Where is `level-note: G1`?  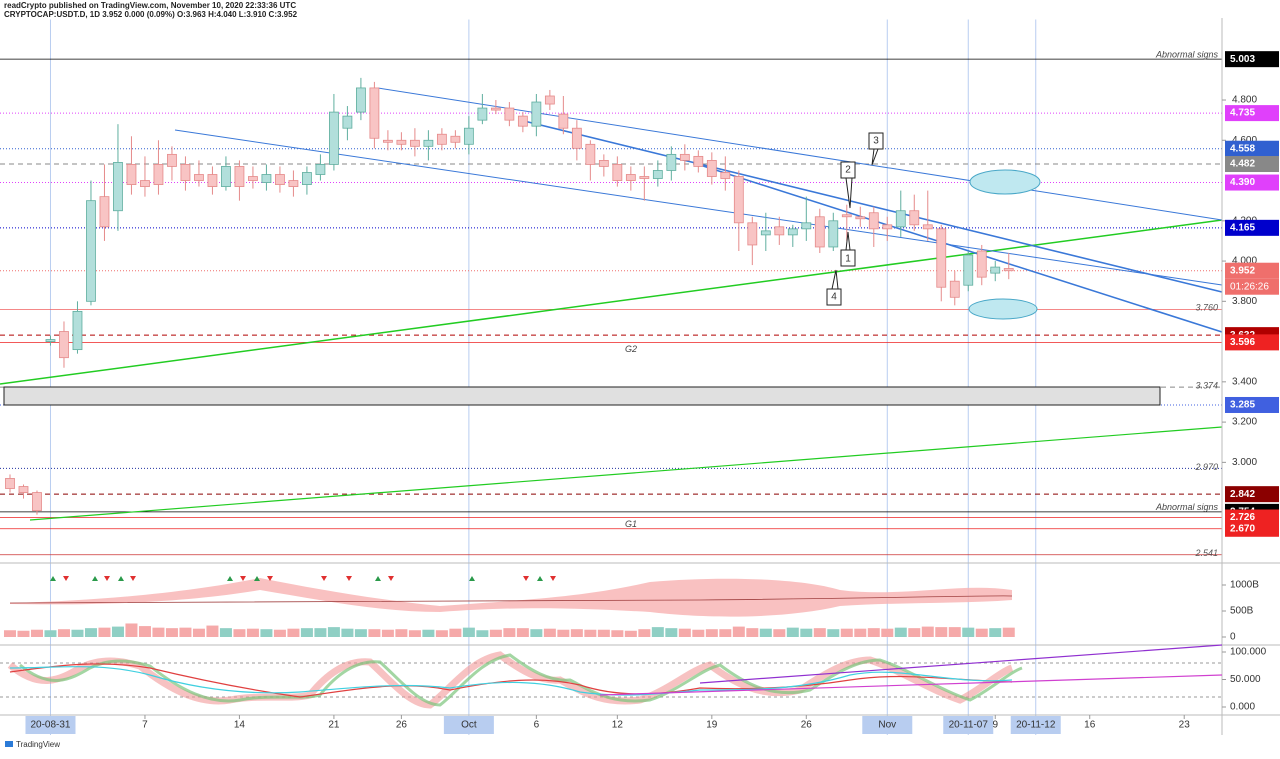 level-note: G1 is located at coordinates (631, 524).